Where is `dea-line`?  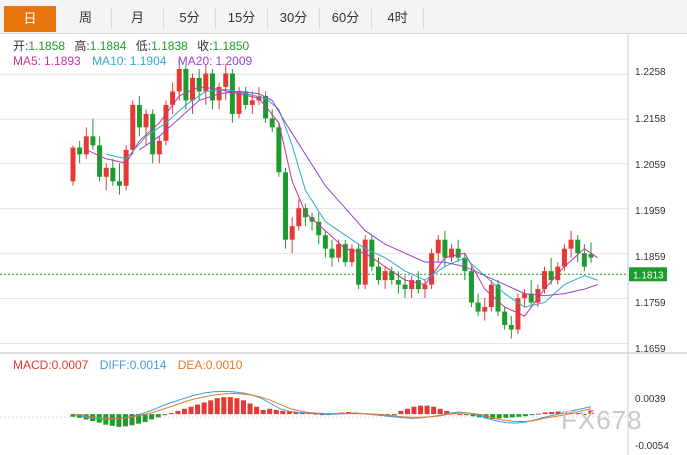 dea-line is located at coordinates (332, 407).